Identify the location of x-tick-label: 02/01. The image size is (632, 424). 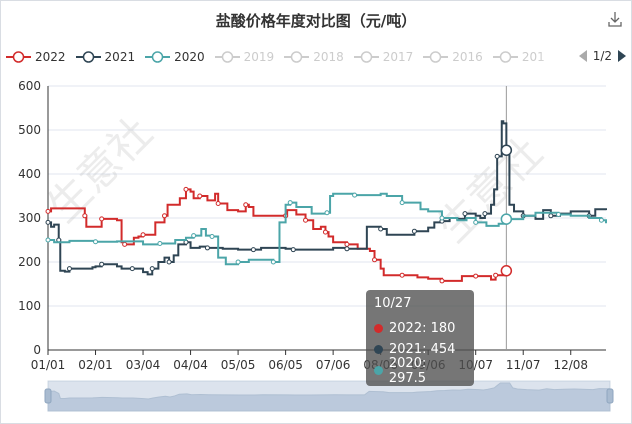
(95, 365).